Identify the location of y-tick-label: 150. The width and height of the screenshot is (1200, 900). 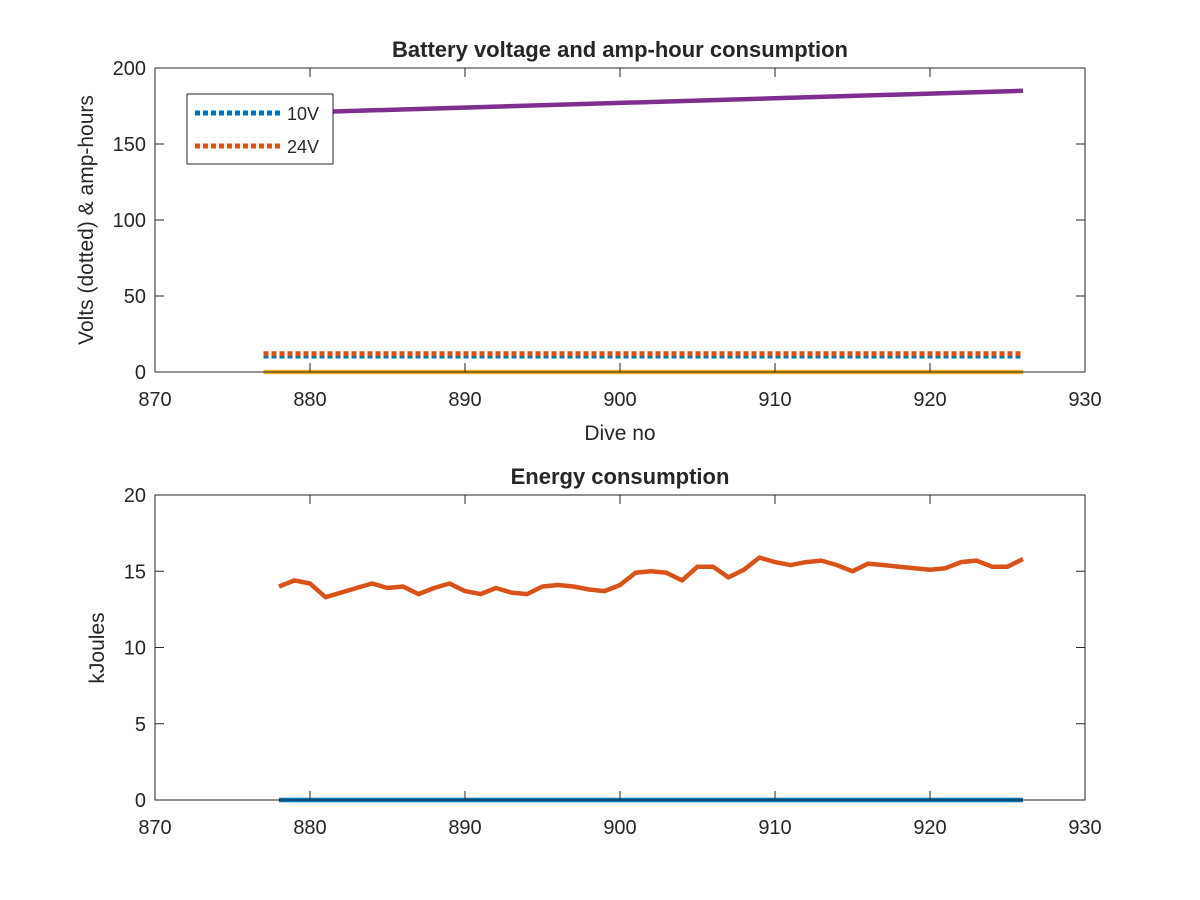
(129, 145).